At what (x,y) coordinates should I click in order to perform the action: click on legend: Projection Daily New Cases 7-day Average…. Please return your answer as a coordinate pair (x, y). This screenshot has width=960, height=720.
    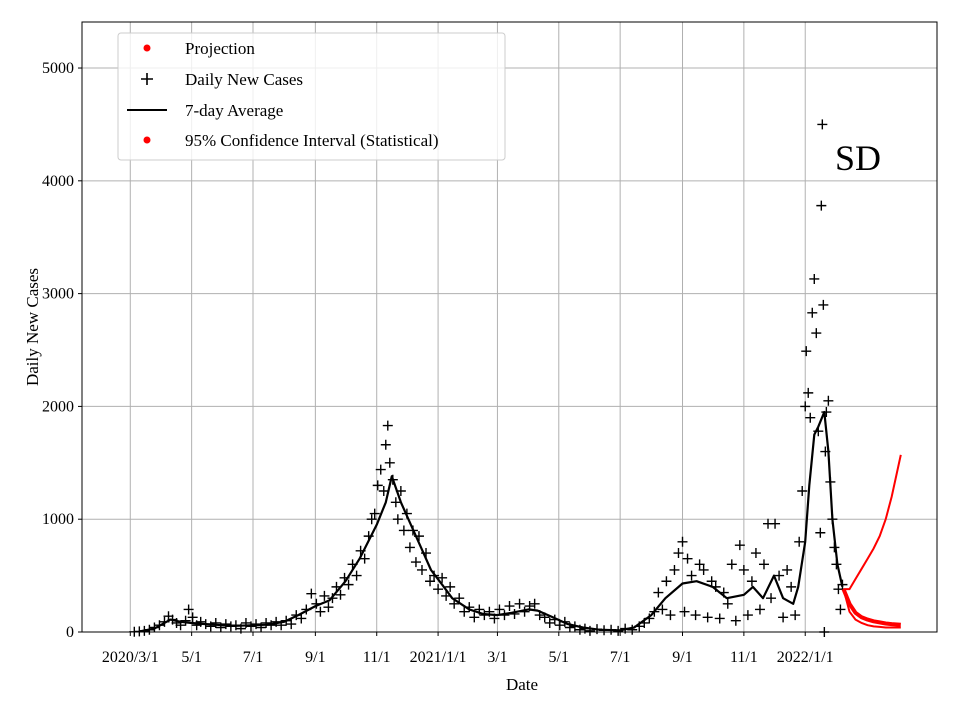
    Looking at the image, I should click on (311, 96).